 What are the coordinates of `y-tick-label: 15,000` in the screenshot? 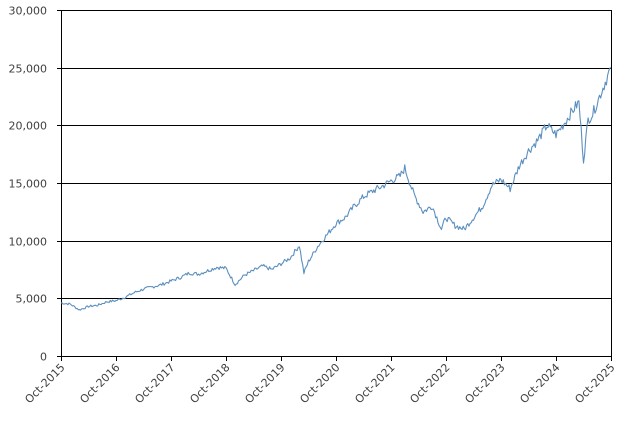 It's located at (28, 184).